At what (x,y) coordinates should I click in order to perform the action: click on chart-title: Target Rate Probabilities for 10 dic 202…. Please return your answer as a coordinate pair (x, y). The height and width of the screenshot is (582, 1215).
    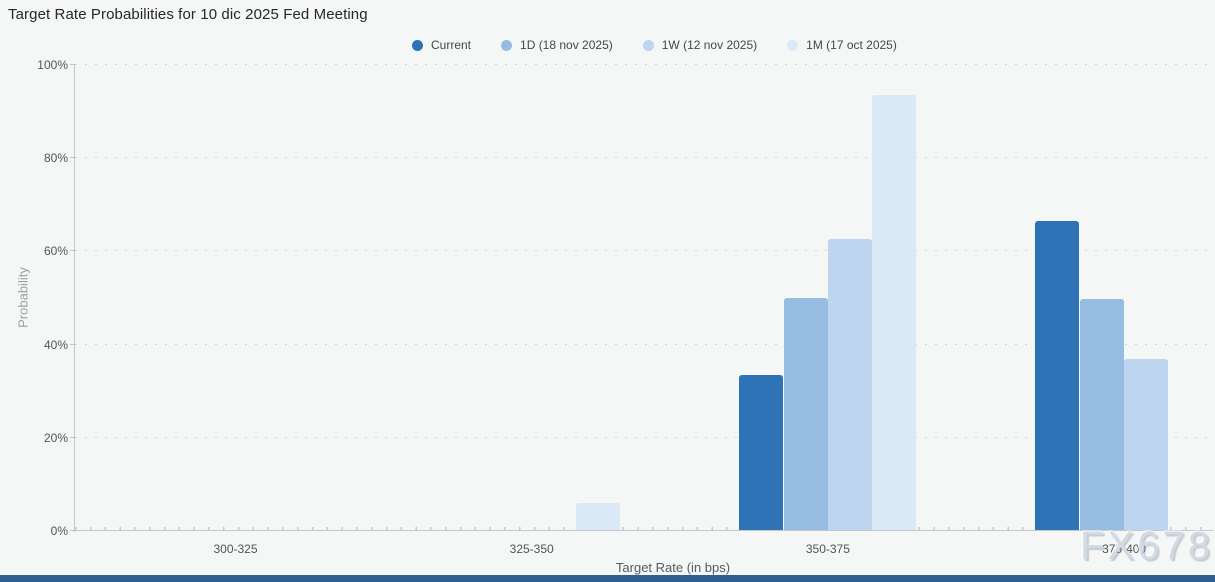
    Looking at the image, I should click on (188, 14).